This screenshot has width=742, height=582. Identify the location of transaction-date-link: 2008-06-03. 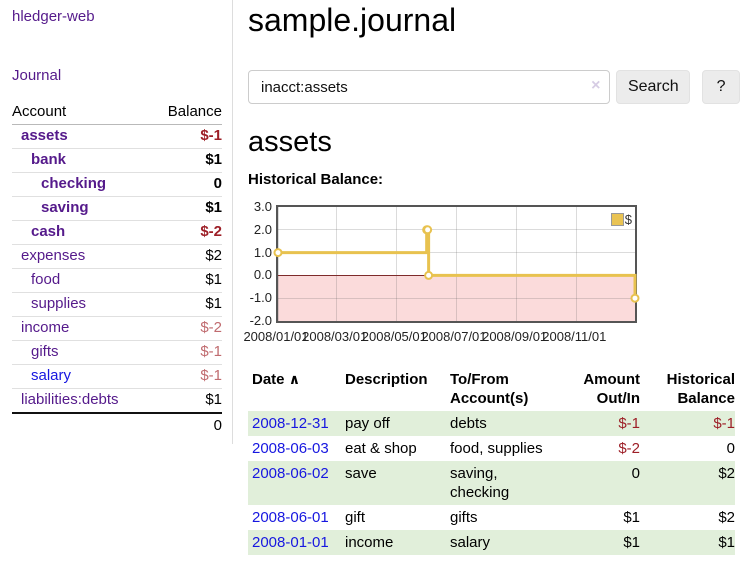
(290, 448).